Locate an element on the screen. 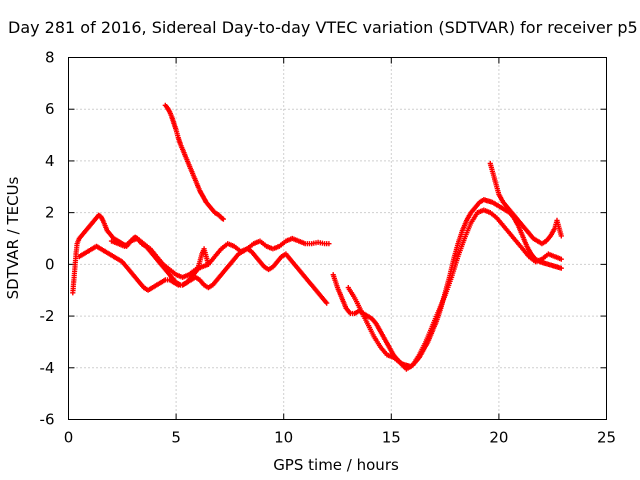 The image size is (640, 480). y-tick-label: -4 is located at coordinates (47, 368).